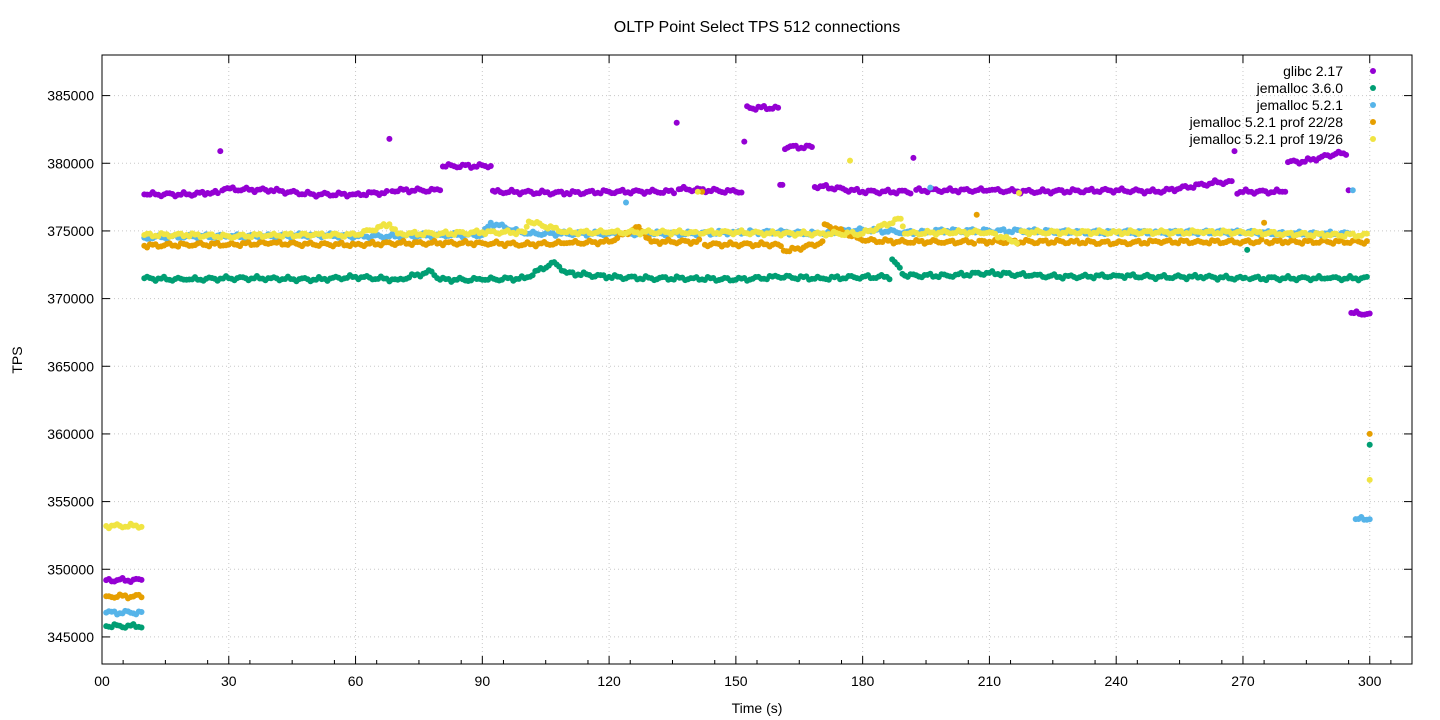 The height and width of the screenshot is (720, 1440). I want to click on y-tick-label: 375000, so click(70, 231).